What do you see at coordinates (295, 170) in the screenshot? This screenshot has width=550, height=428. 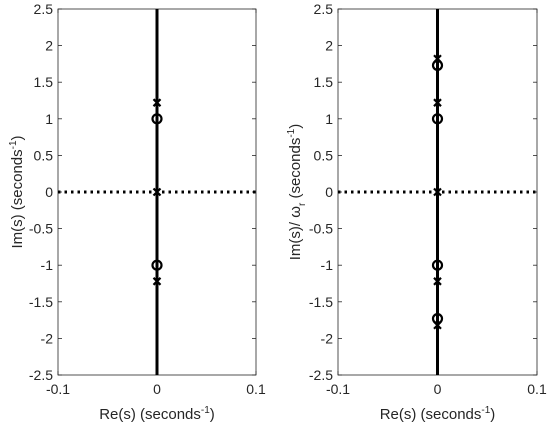 I see `y-axis-label-rest: (seconds` at bounding box center [295, 170].